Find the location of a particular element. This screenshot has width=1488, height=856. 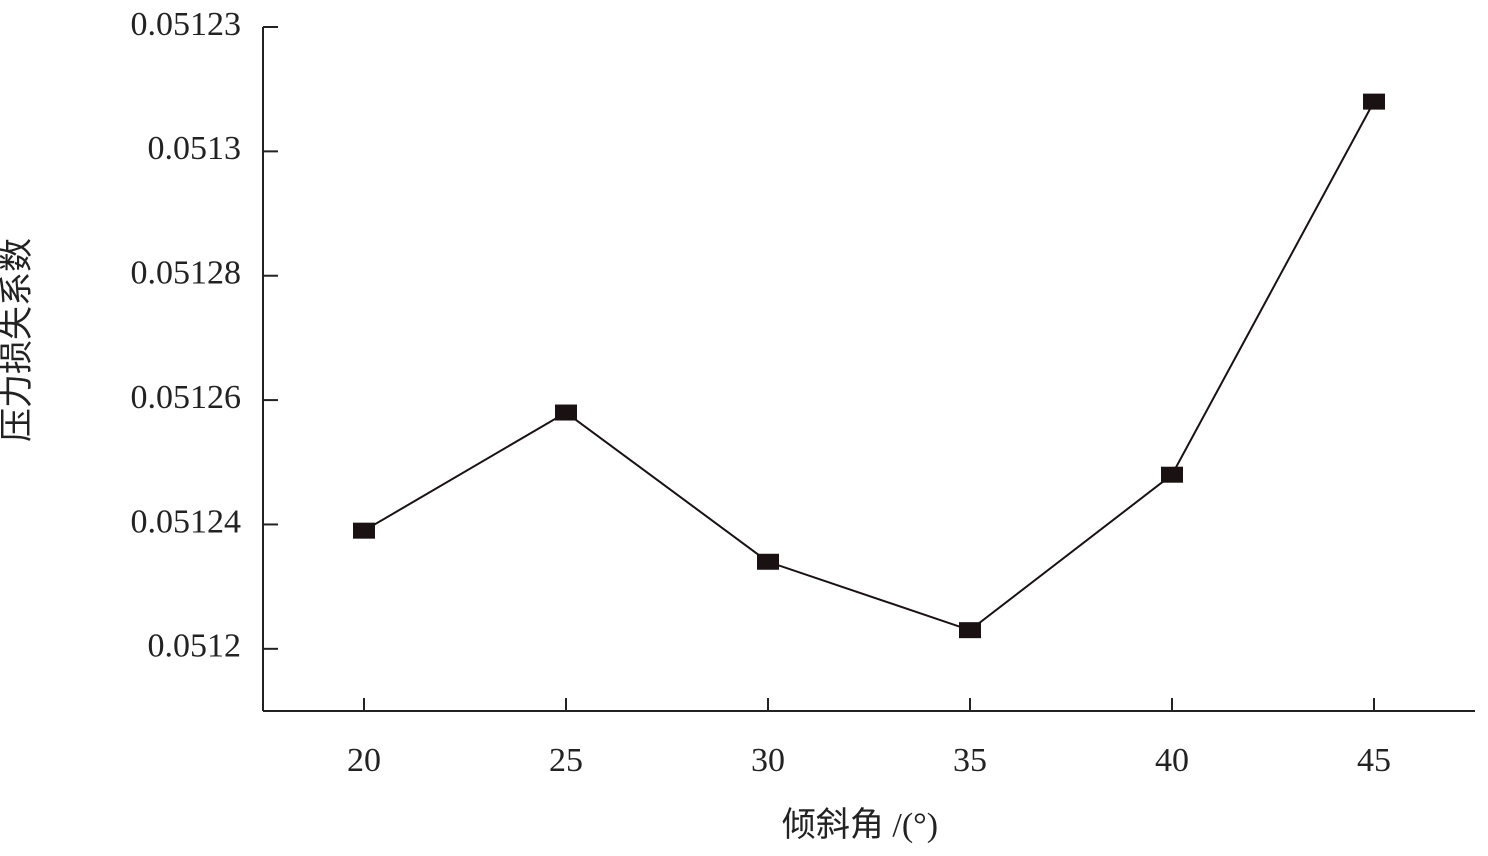

y-axis-label: 压力损失系数 is located at coordinates (18, 340).